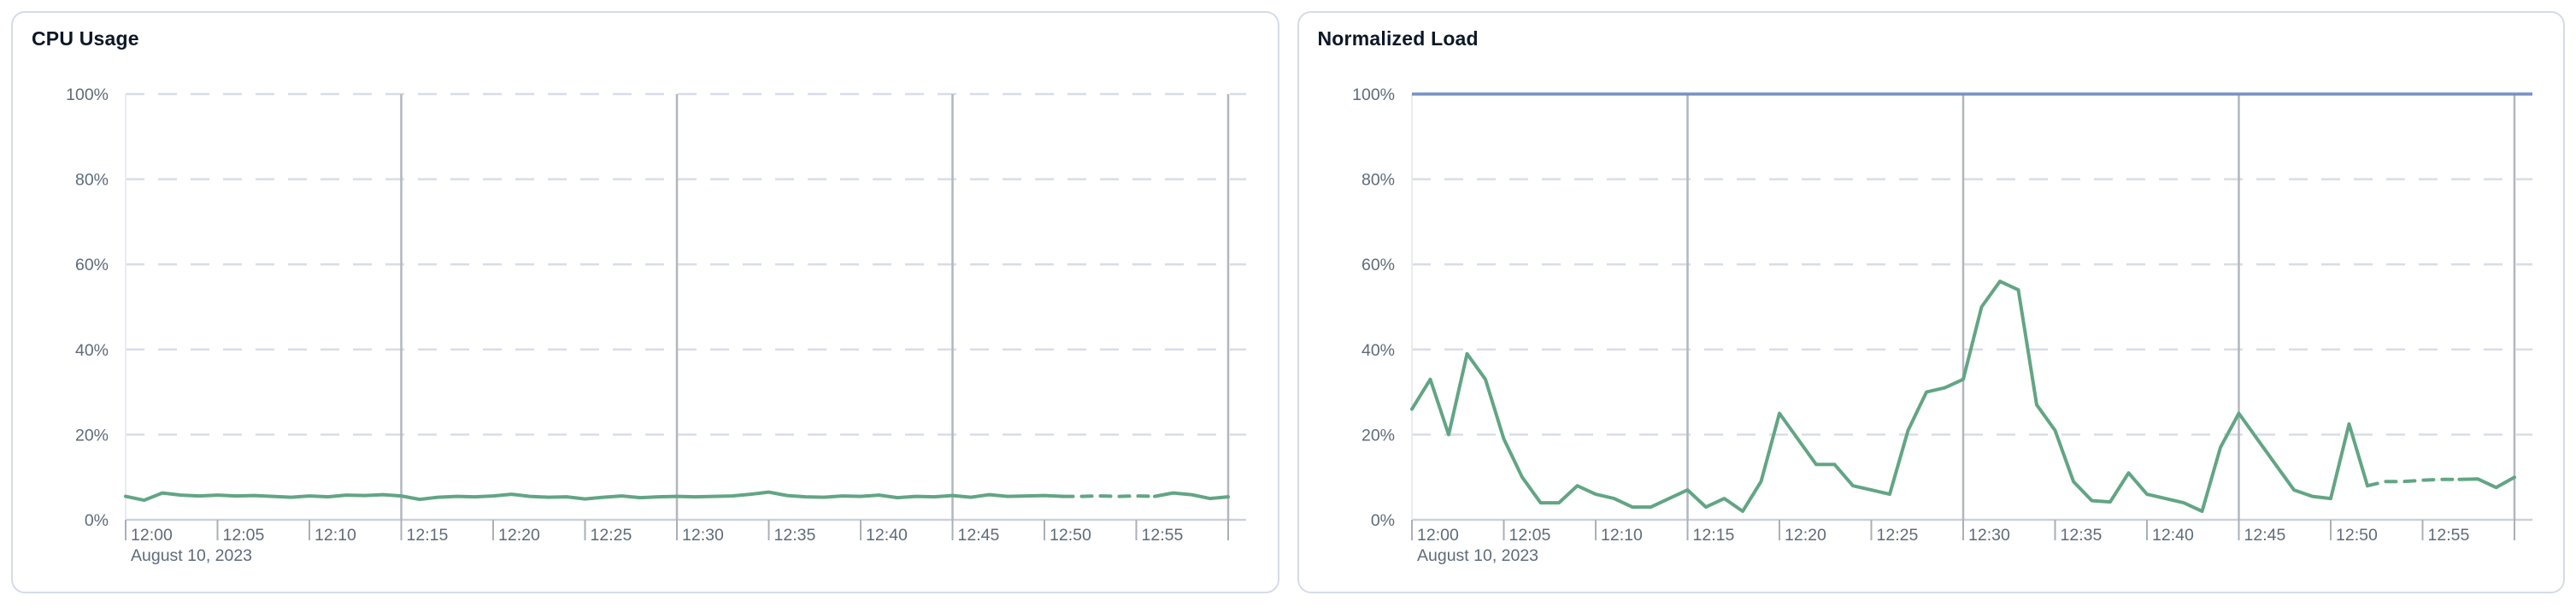  Describe the element at coordinates (1398, 38) in the screenshot. I see `chart-title-normalized-load: Normalized Load` at that location.